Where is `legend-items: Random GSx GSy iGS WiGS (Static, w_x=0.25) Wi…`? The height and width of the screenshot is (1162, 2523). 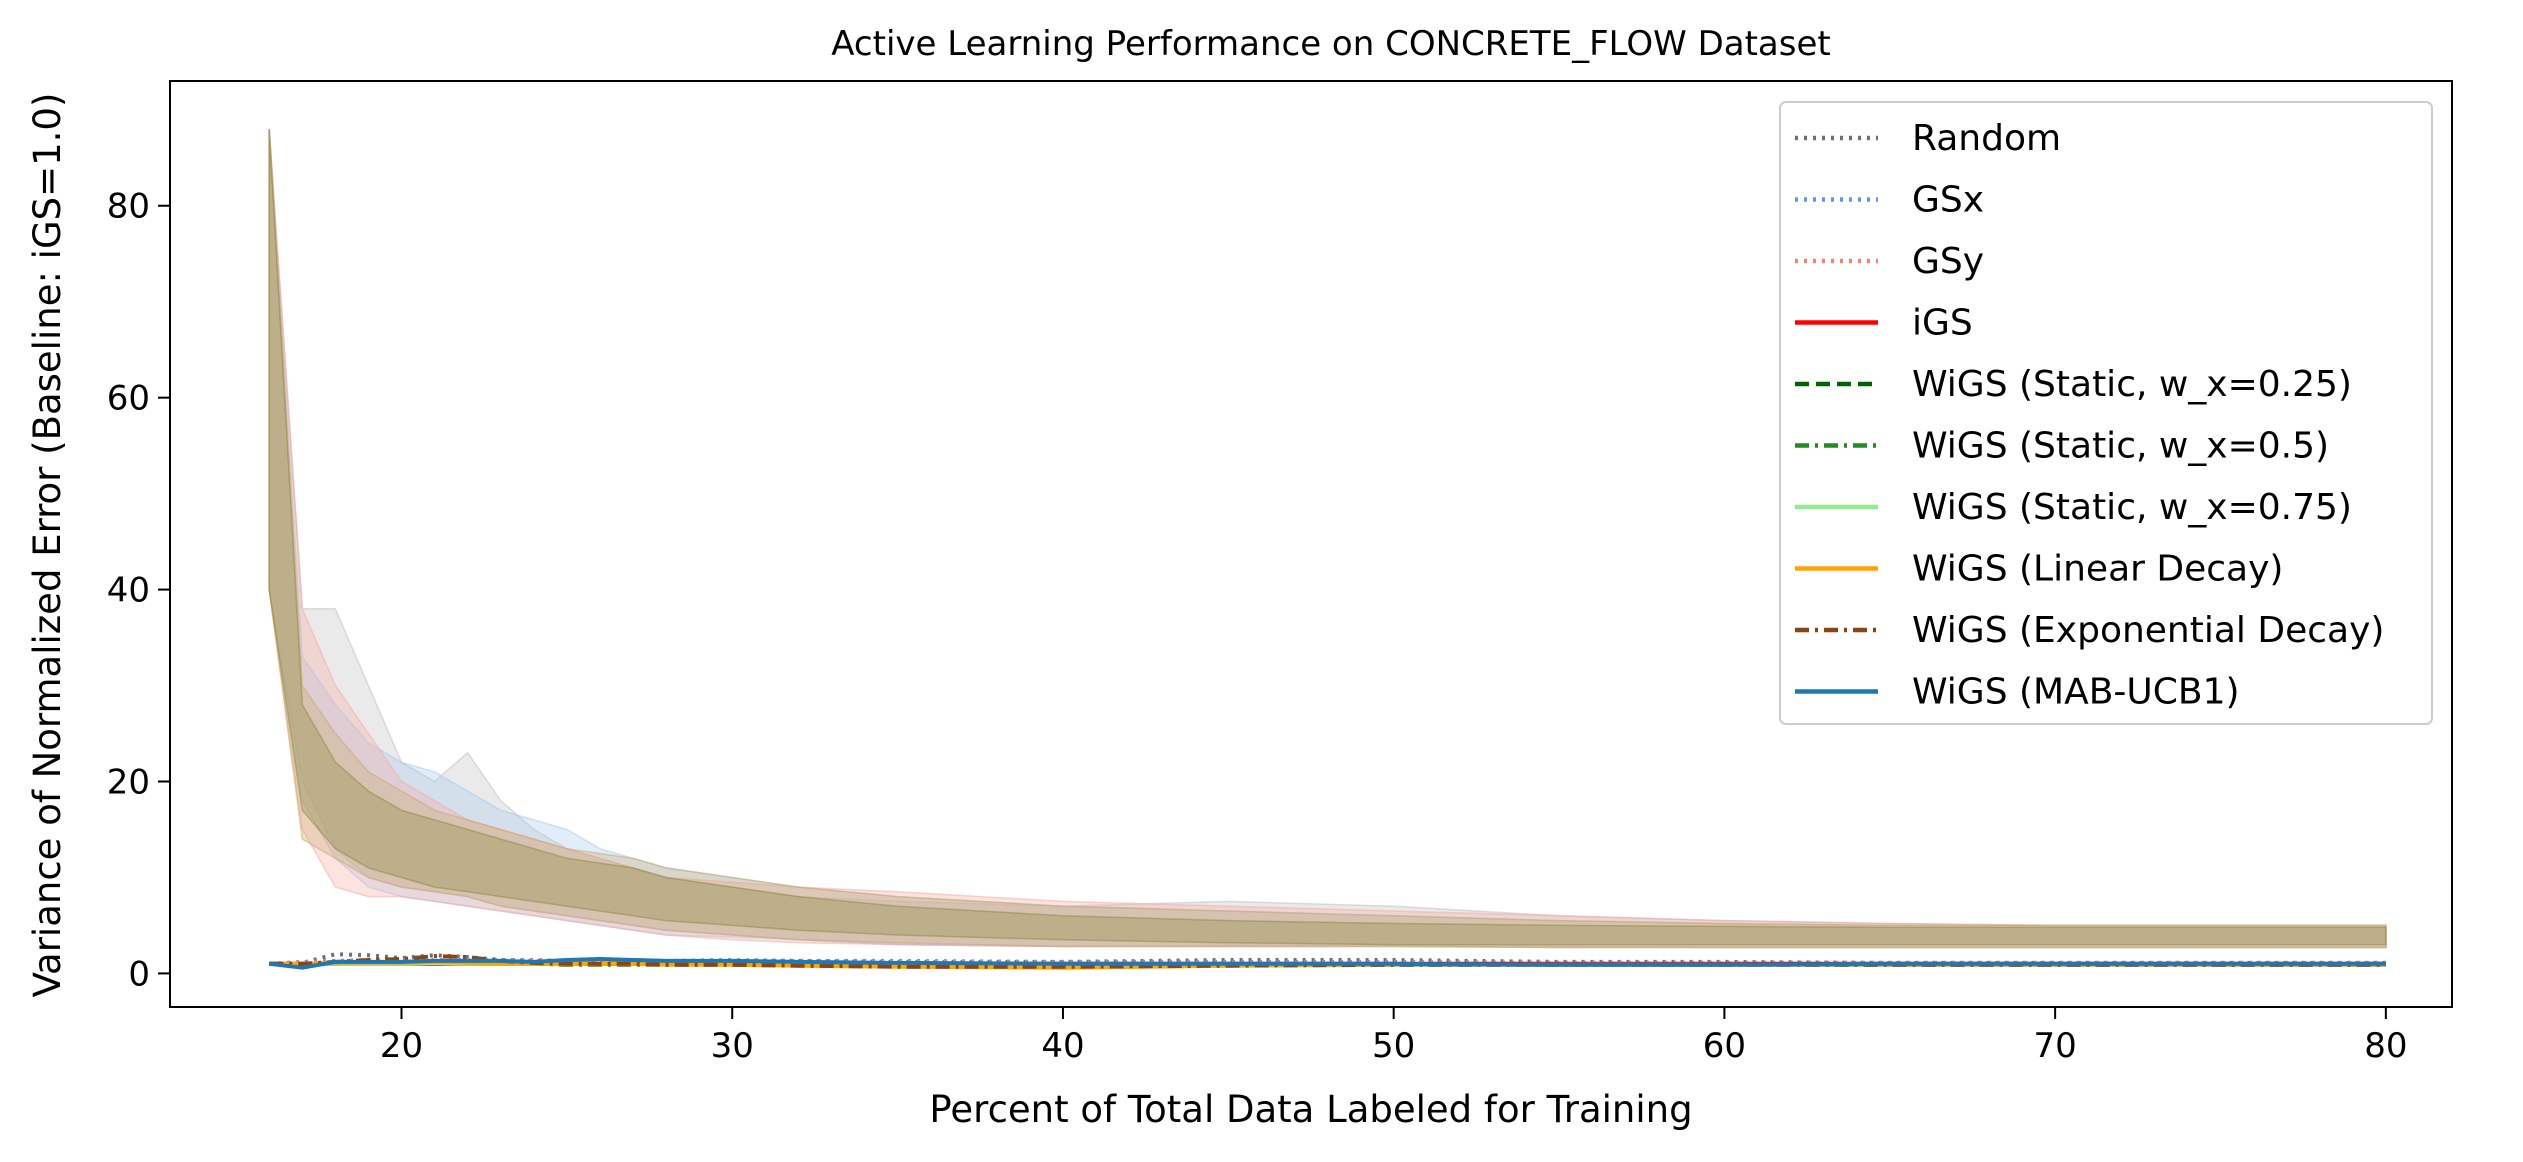 legend-items: Random GSx GSy iGS WiGS (Static, w_x=0.25) Wi… is located at coordinates (2089, 415).